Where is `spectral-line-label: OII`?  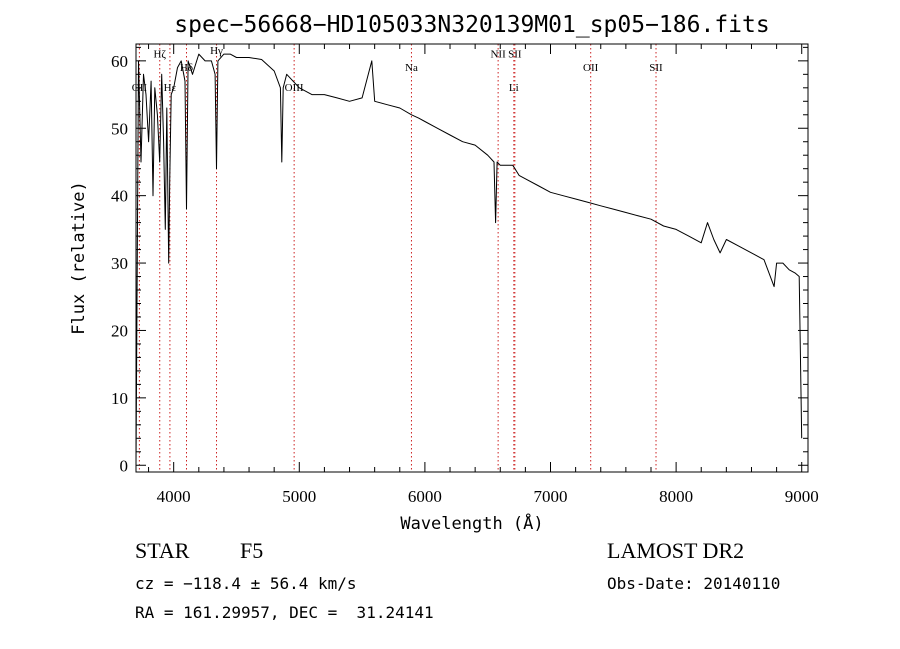 spectral-line-label: OII is located at coordinates (591, 68).